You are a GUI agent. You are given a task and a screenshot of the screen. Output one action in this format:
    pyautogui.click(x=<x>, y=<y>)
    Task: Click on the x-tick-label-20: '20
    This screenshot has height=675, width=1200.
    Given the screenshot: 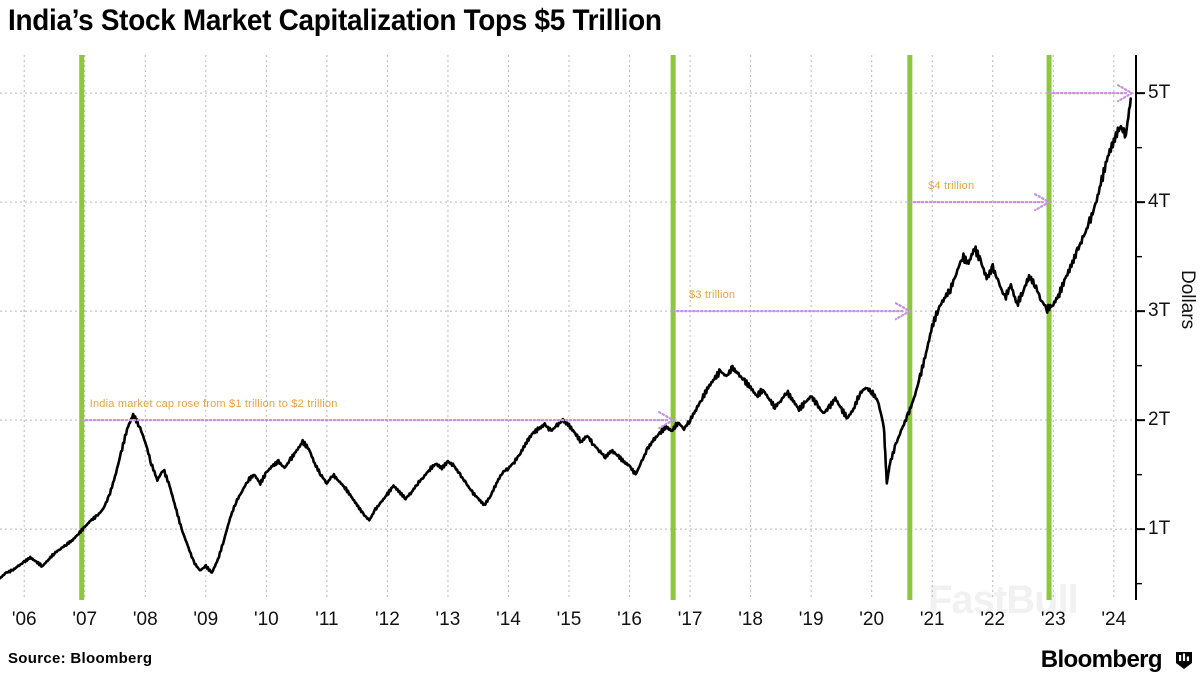 What is the action you would take?
    pyautogui.click(x=872, y=619)
    